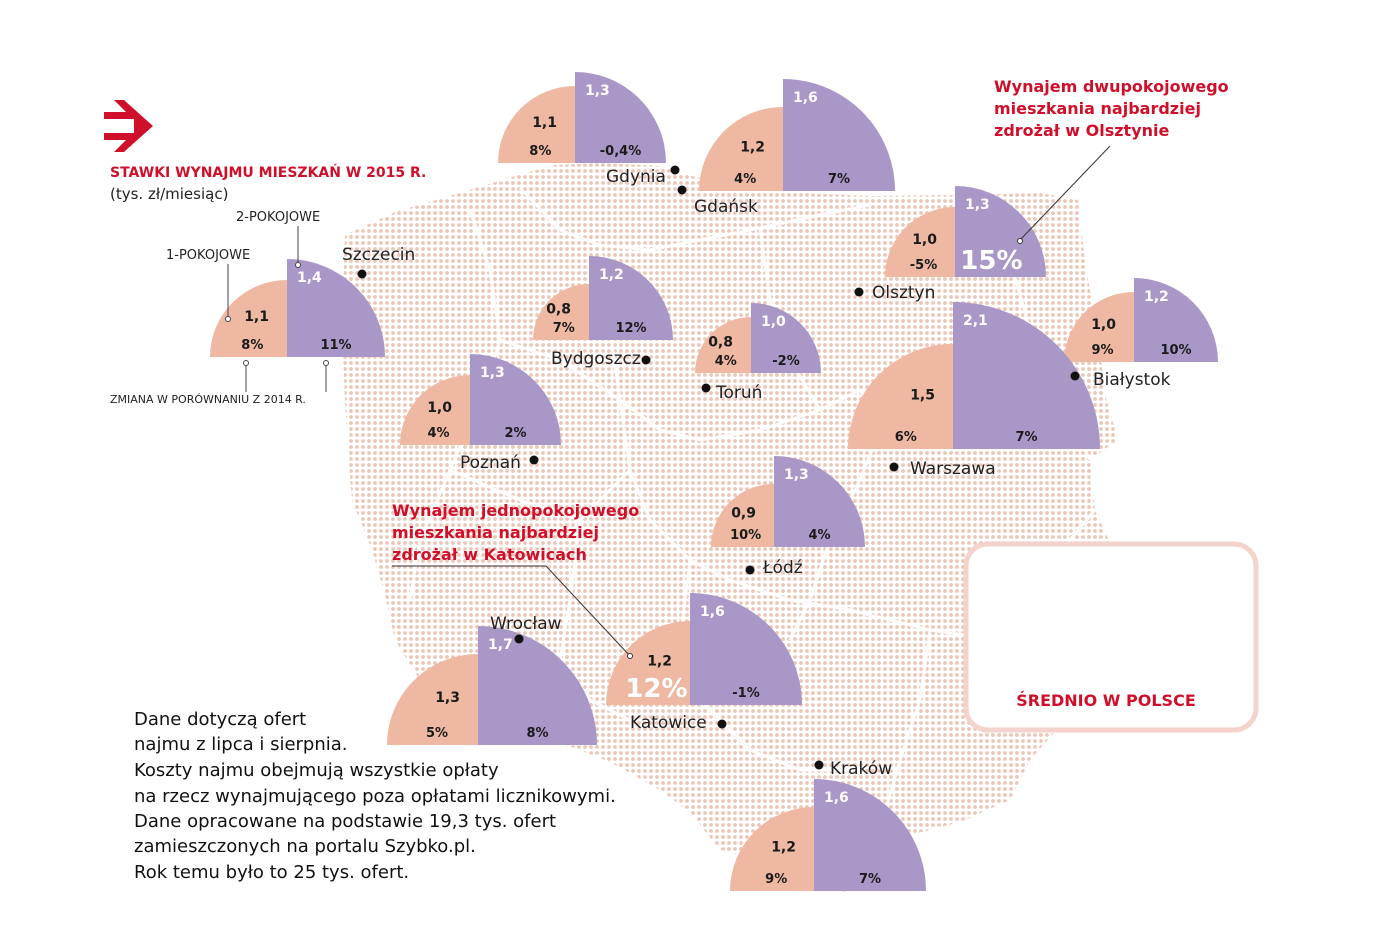 The width and height of the screenshot is (1400, 945). What do you see at coordinates (537, 733) in the screenshot?
I see `two-room-change-label: 8%` at bounding box center [537, 733].